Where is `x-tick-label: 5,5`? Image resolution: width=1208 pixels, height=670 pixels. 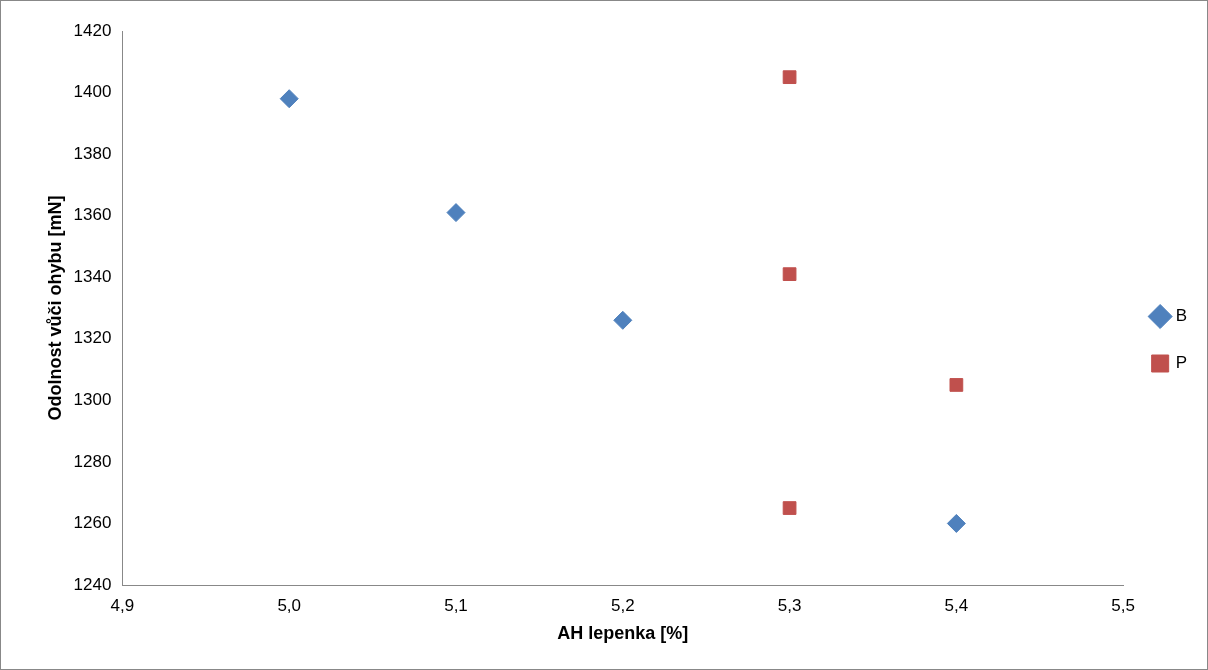
x-tick-label: 5,5 is located at coordinates (1123, 605).